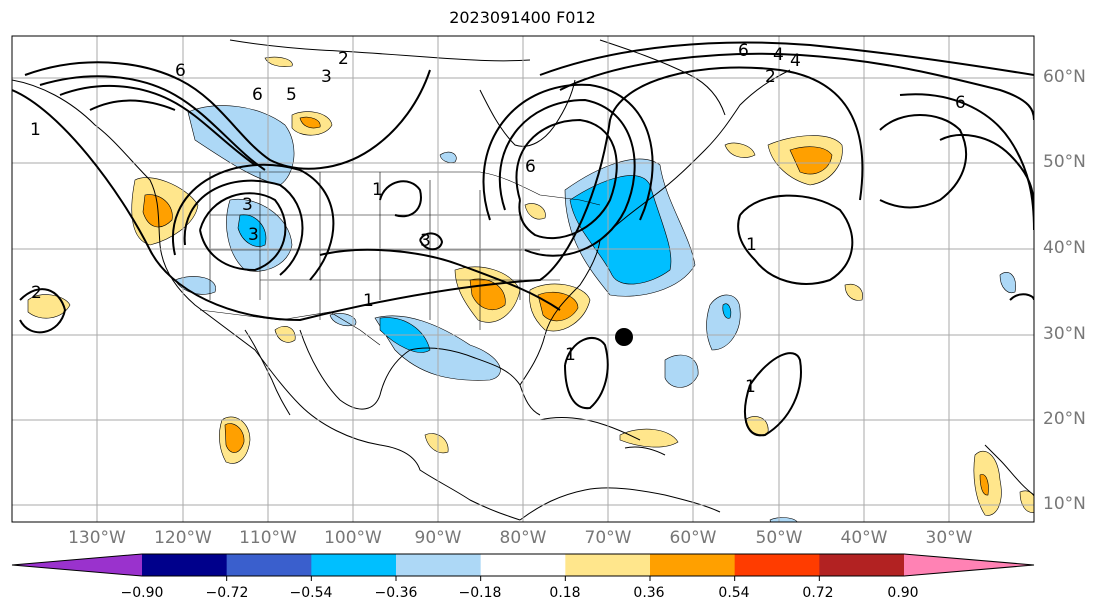 This screenshot has width=1105, height=615. What do you see at coordinates (1064, 162) in the screenshot?
I see `lat-label: 50°N` at bounding box center [1064, 162].